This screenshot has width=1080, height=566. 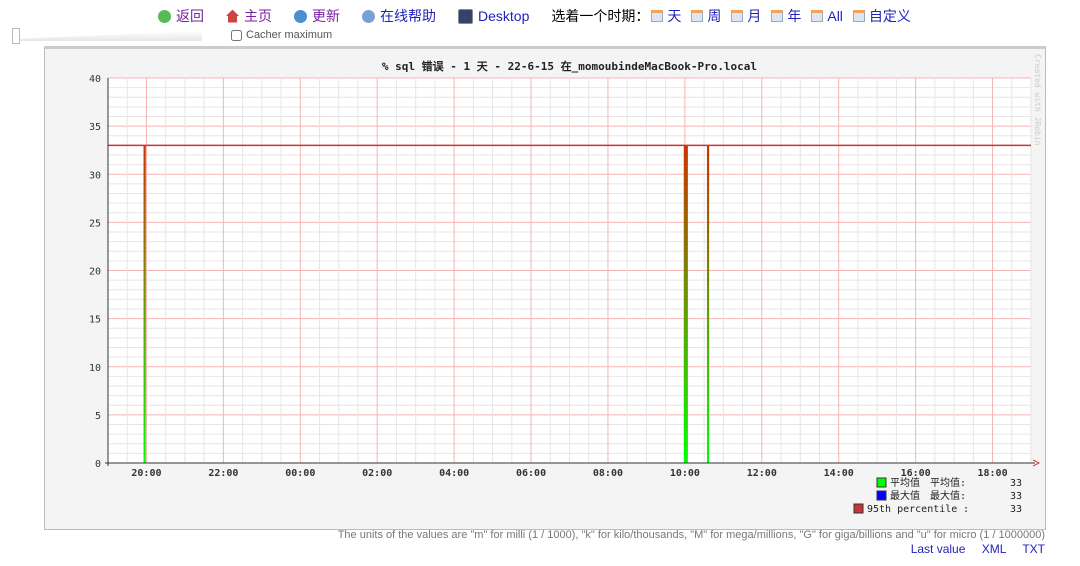 I want to click on y-tick-label: 25, so click(x=95, y=223).